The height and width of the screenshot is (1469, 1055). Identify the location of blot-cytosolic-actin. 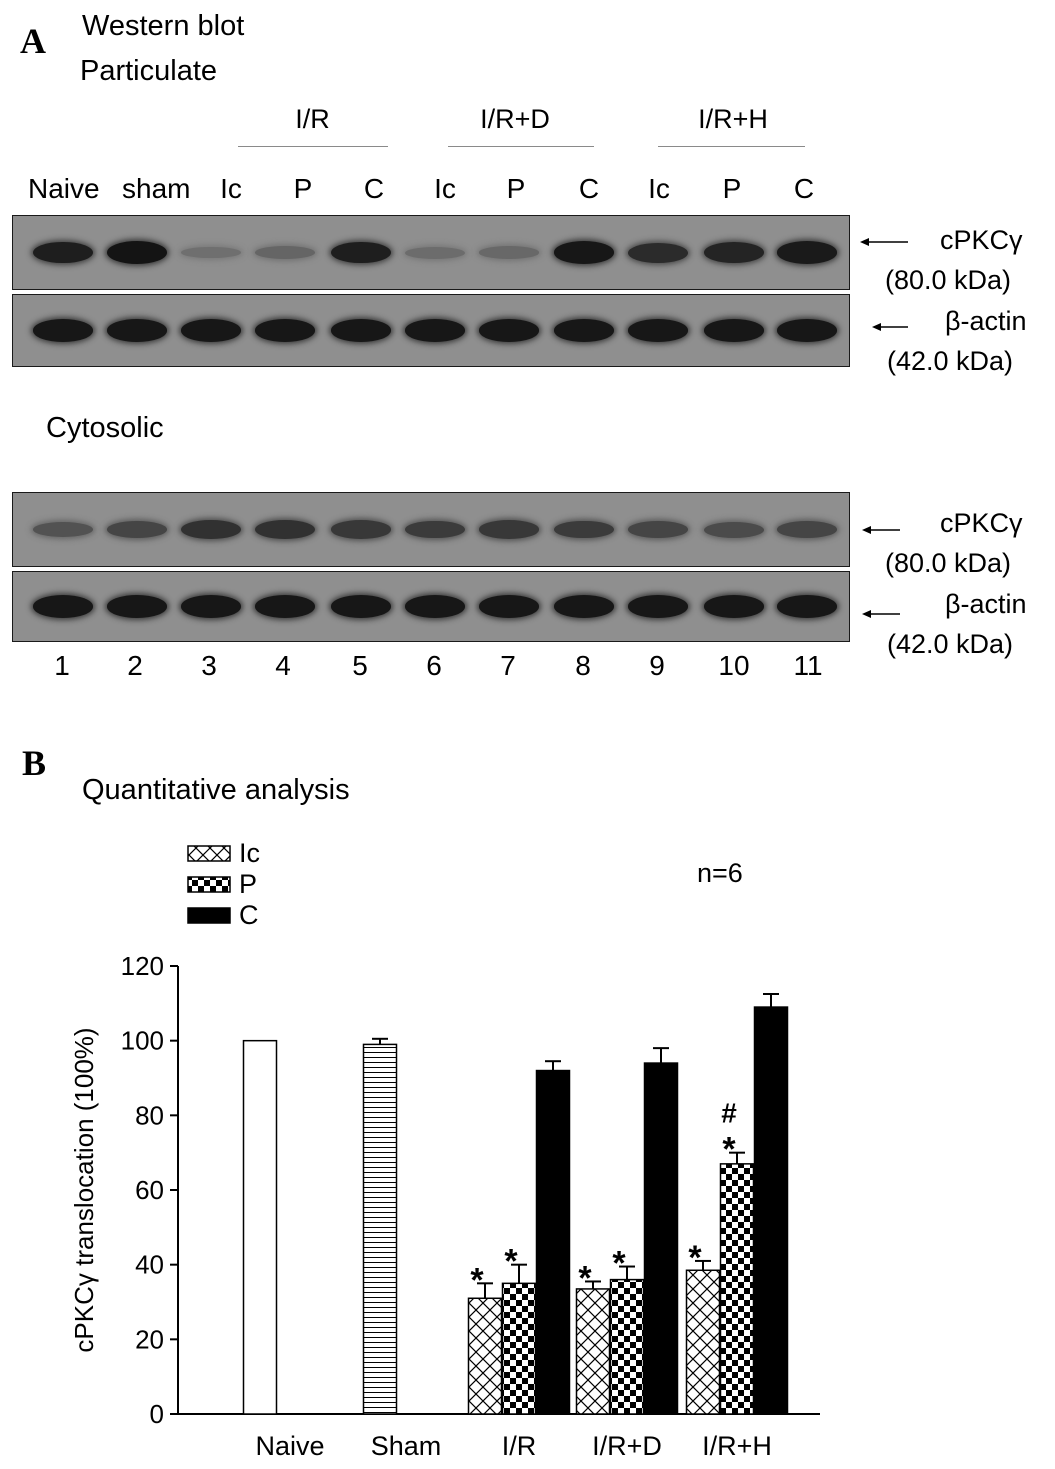
(431, 606).